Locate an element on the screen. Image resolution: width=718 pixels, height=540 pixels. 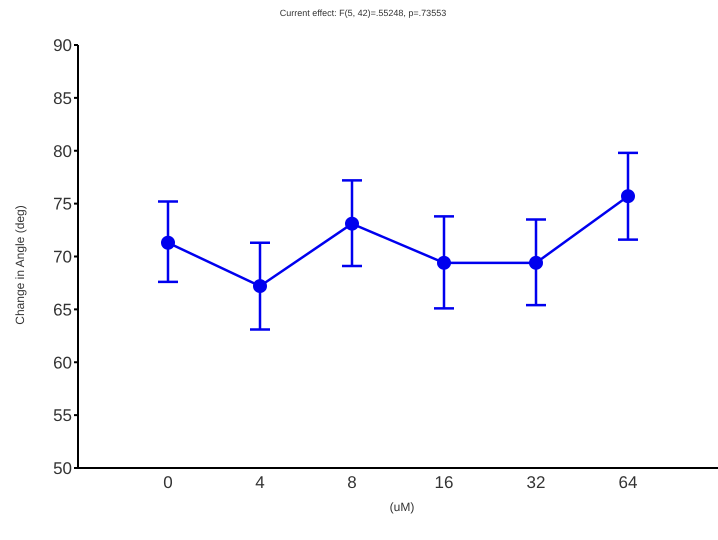
y-axis-title: Change in Angle (deg) is located at coordinates (20, 265).